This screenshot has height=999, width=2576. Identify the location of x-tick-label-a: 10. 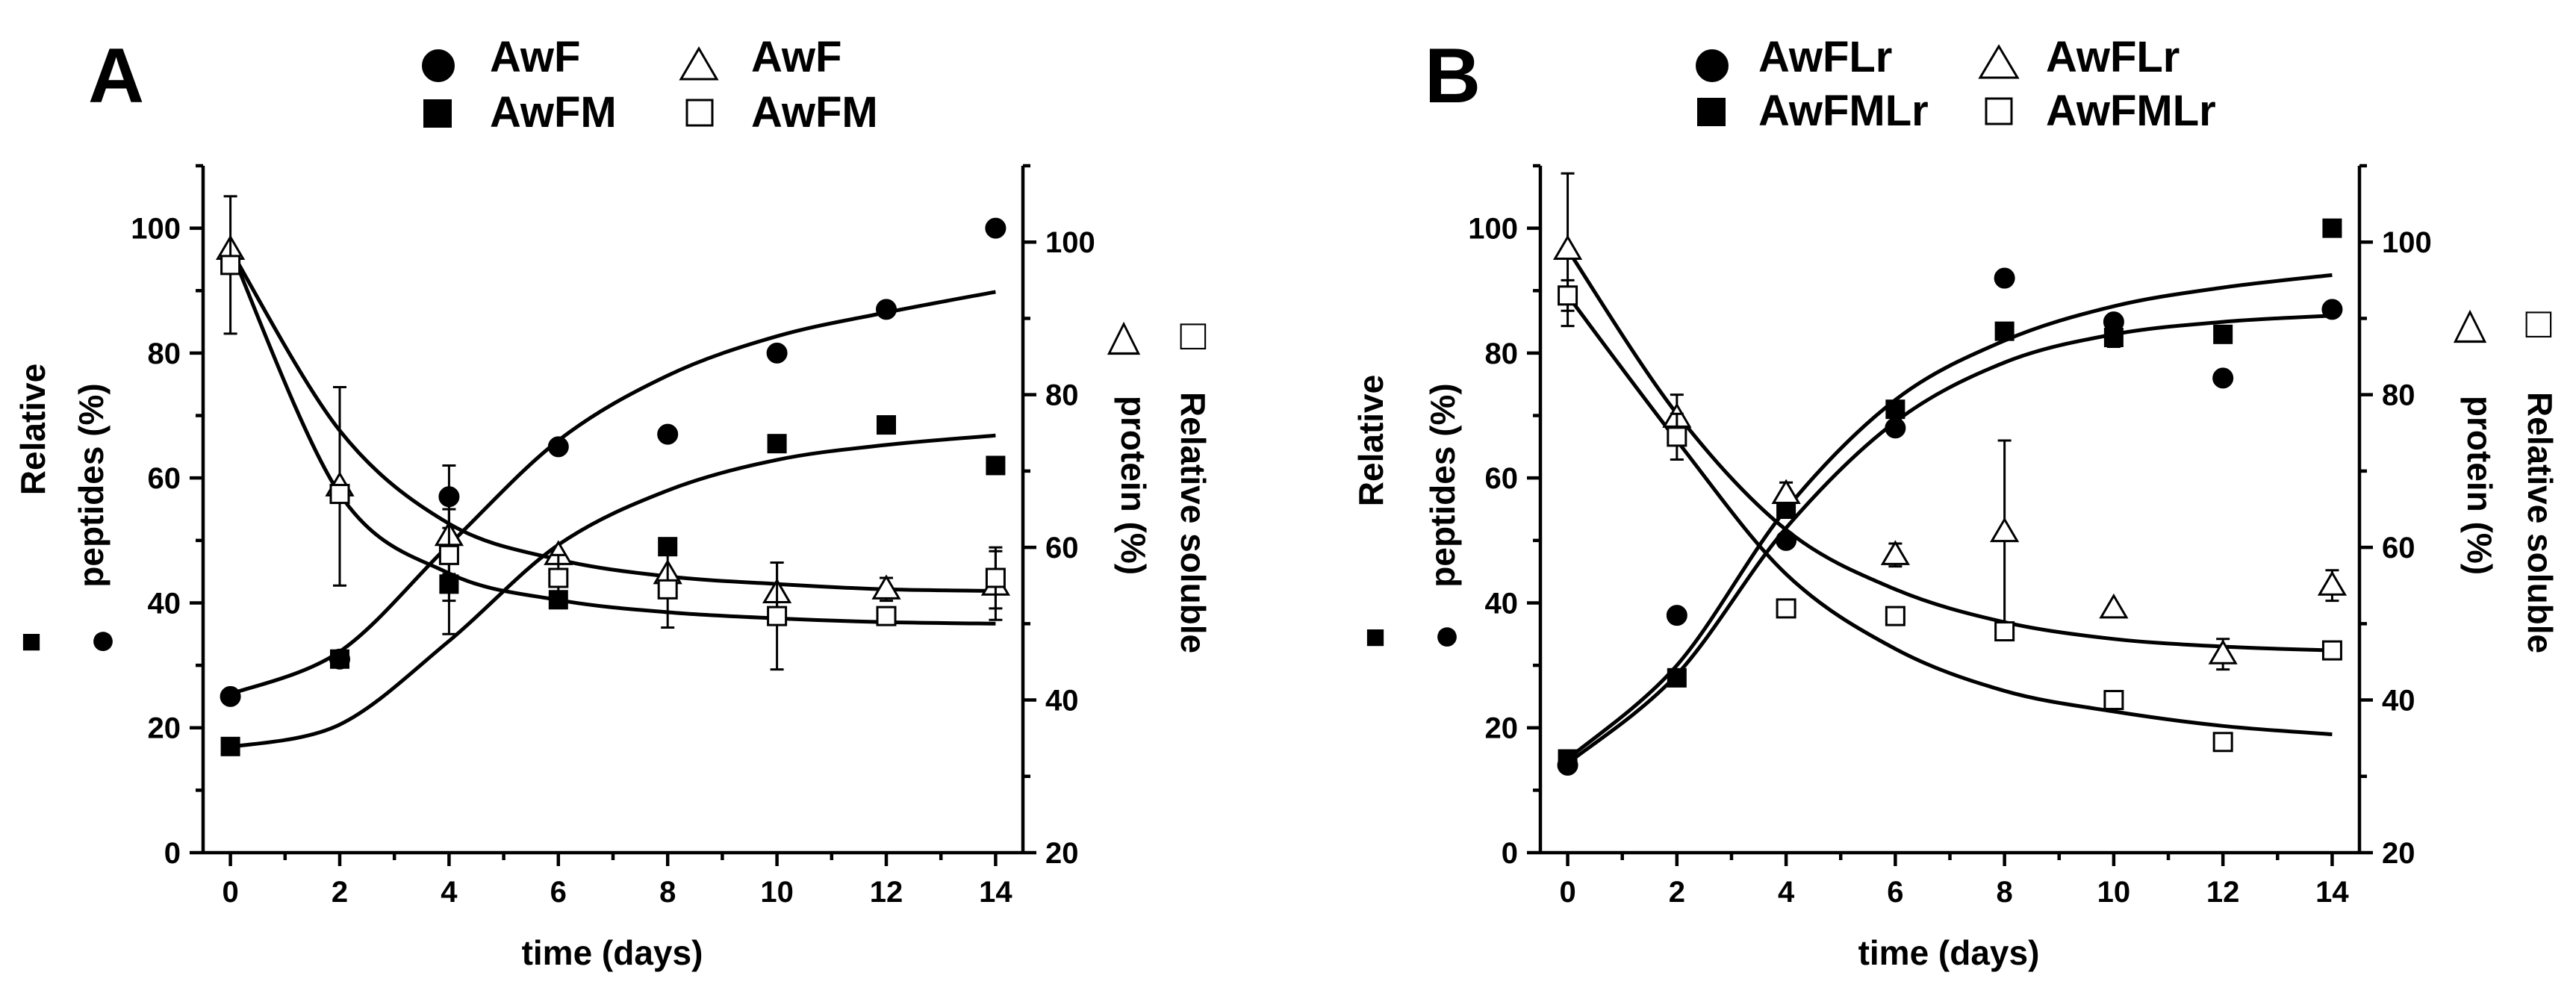
(777, 892).